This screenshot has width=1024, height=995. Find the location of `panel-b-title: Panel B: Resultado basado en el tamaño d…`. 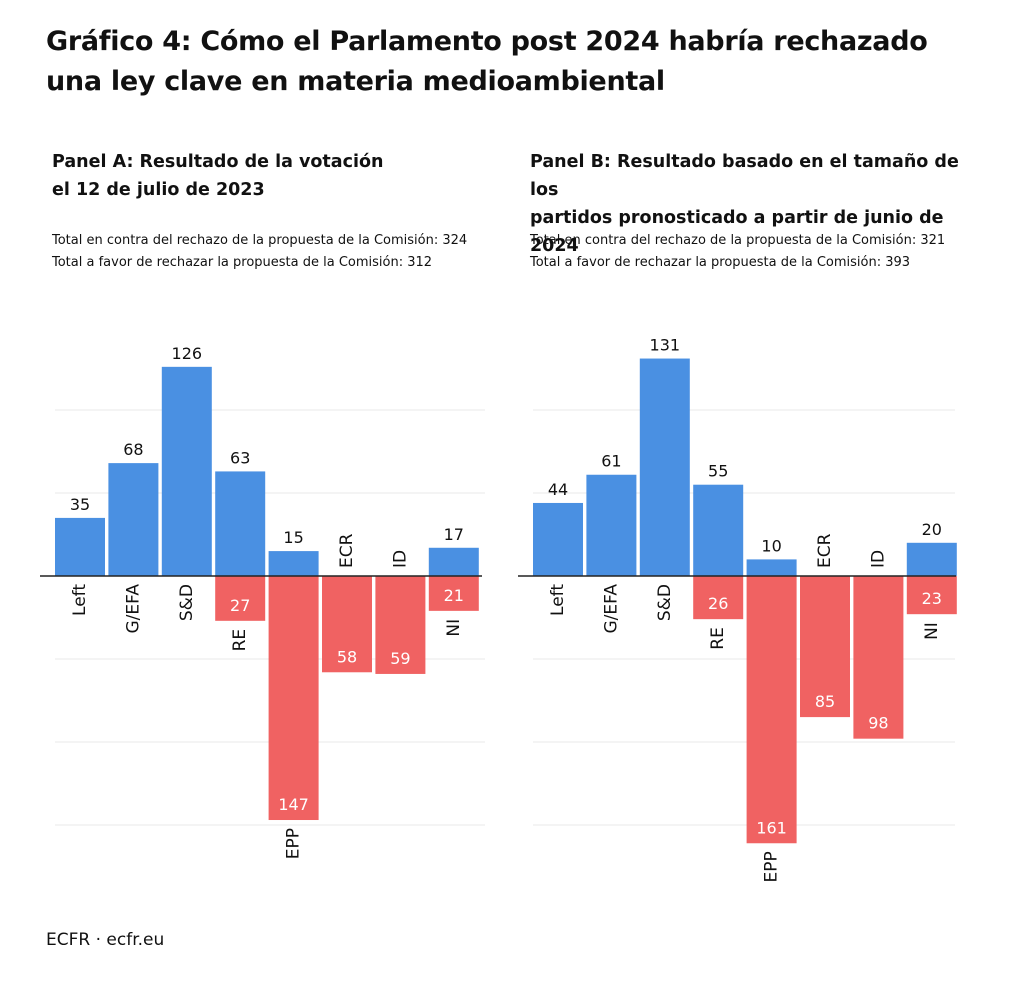

panel-b-title: Panel B: Resultado basado en el tamaño d… is located at coordinates (760, 204).